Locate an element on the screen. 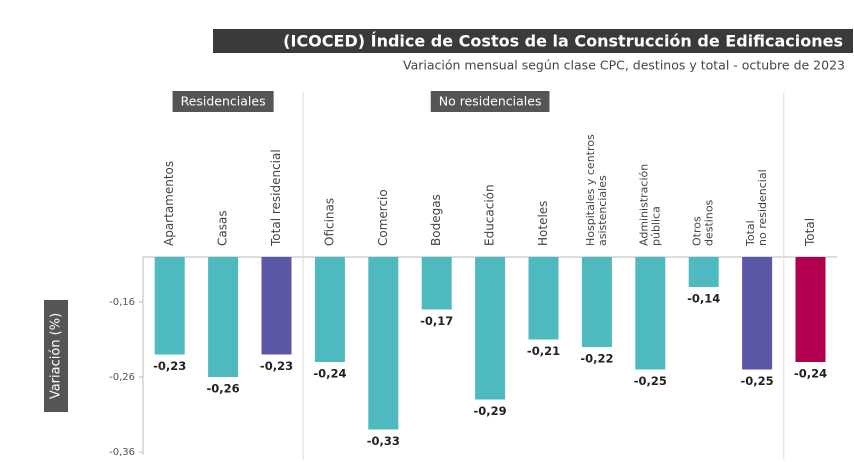  x-tick-label: Oficinas is located at coordinates (329, 222).